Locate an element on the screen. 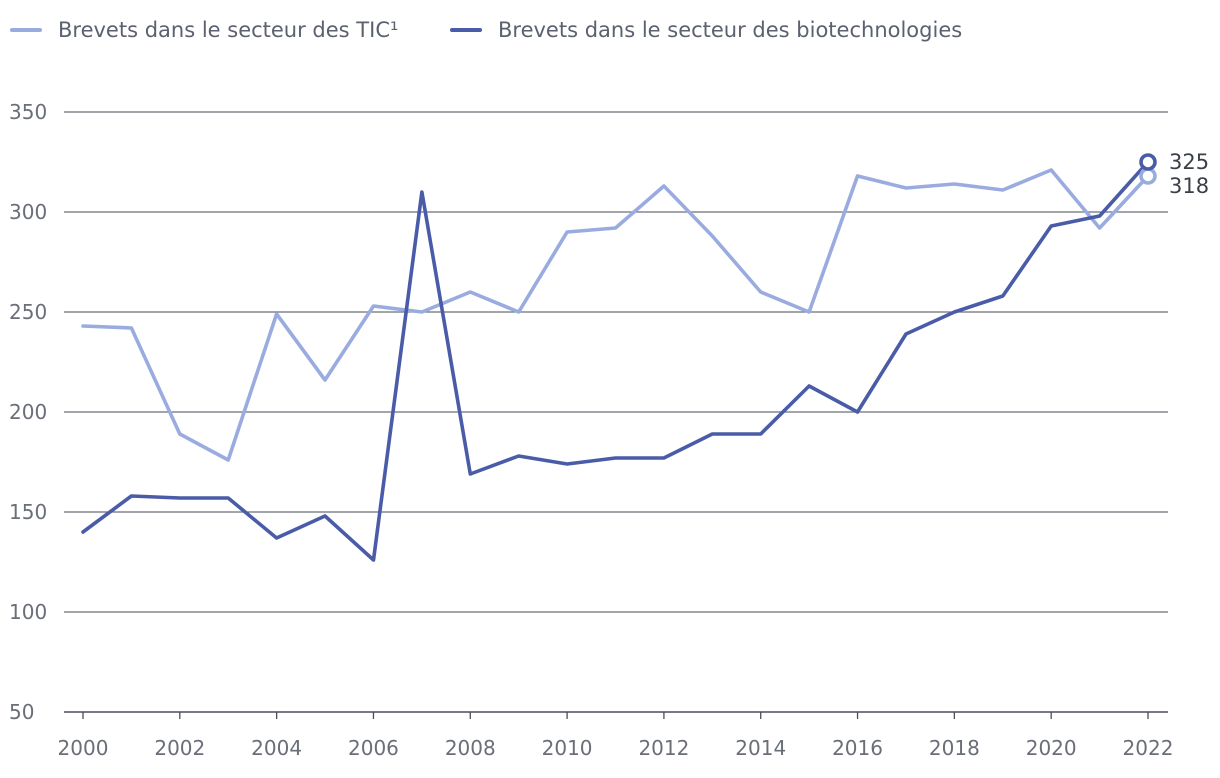 The width and height of the screenshot is (1220, 778). y-tick-label: 300 is located at coordinates (28, 212).